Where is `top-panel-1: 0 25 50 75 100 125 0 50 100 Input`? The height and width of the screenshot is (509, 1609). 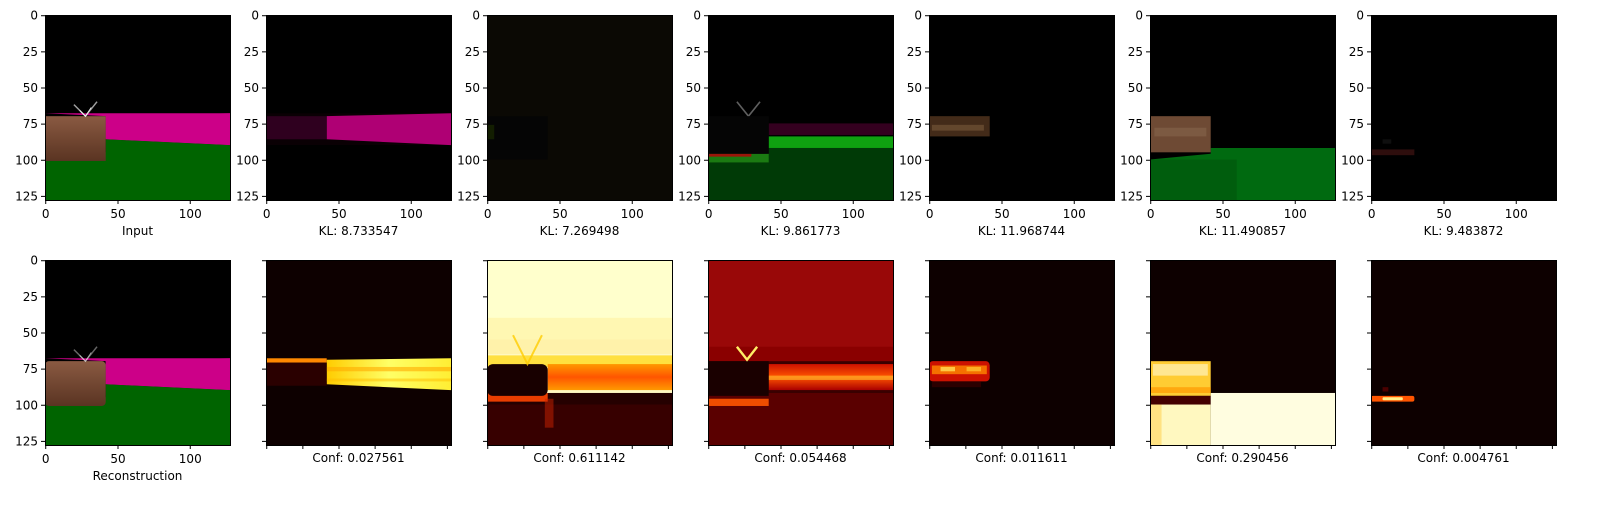
top-panel-1: 0 25 50 75 100 125 0 50 100 Input is located at coordinates (123, 123).